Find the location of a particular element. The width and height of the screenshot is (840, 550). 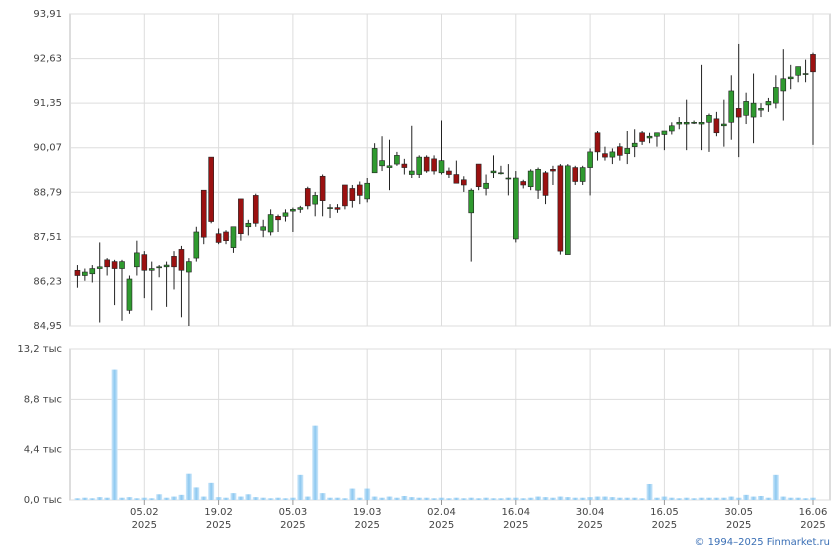

x-tick-label: 02.04 is located at coordinates (441, 512).